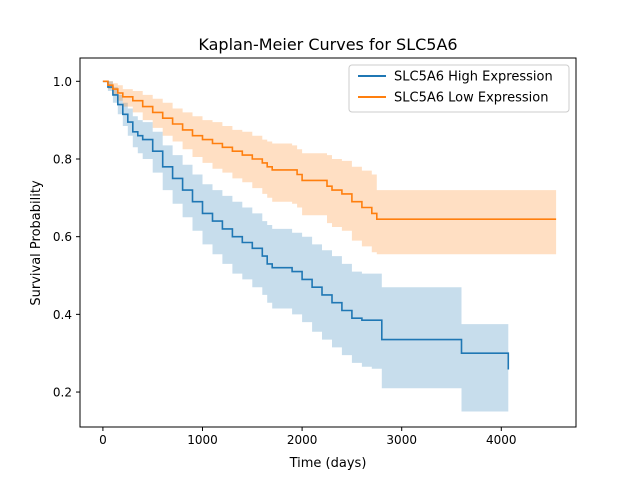  Describe the element at coordinates (302, 440) in the screenshot. I see `x-tick-label: 2000` at that location.